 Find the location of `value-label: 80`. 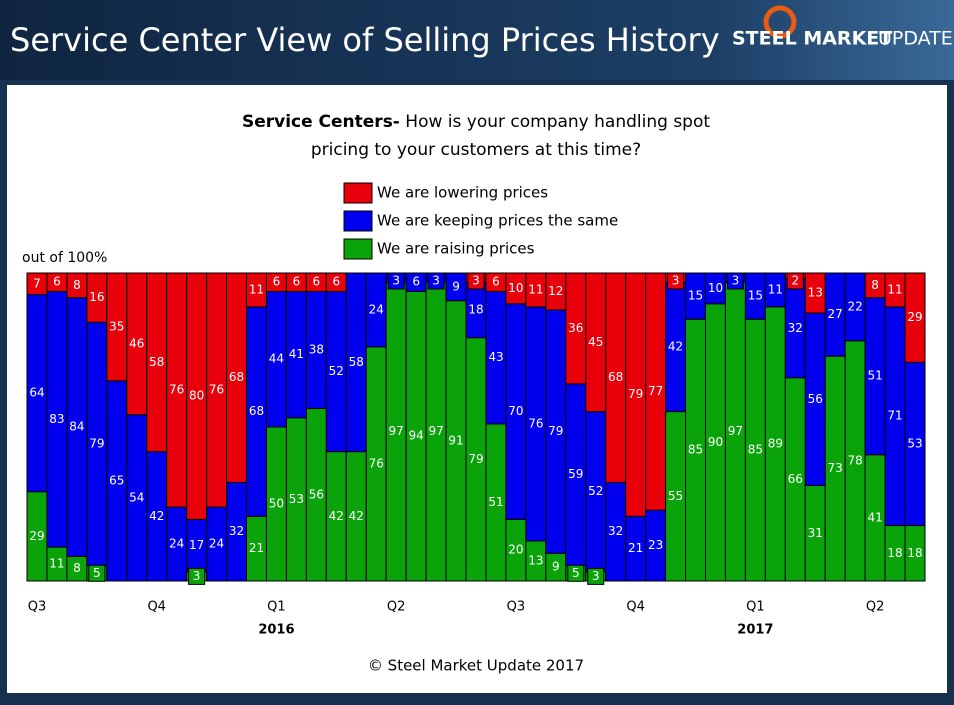

value-label: 80 is located at coordinates (196, 396).